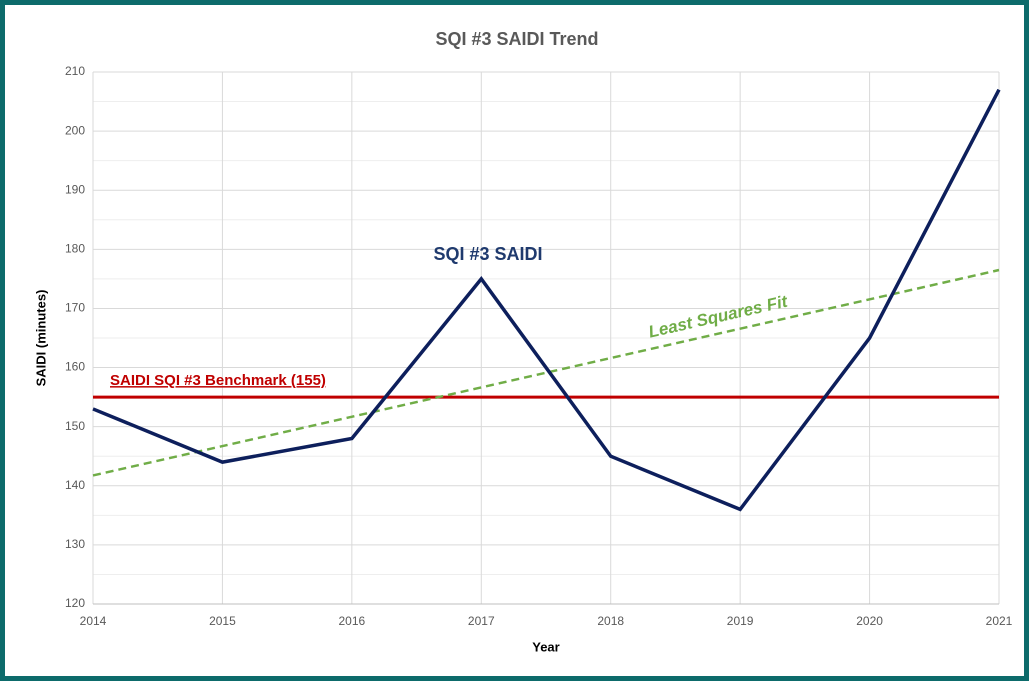 Image resolution: width=1029 pixels, height=681 pixels. What do you see at coordinates (740, 621) in the screenshot?
I see `x-tick-label: 2019` at bounding box center [740, 621].